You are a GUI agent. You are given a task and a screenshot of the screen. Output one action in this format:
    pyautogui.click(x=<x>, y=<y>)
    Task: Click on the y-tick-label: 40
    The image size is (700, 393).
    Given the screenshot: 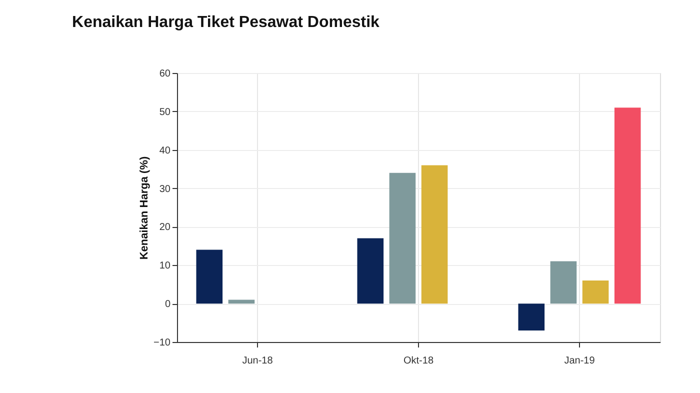 What is the action you would take?
    pyautogui.click(x=165, y=150)
    